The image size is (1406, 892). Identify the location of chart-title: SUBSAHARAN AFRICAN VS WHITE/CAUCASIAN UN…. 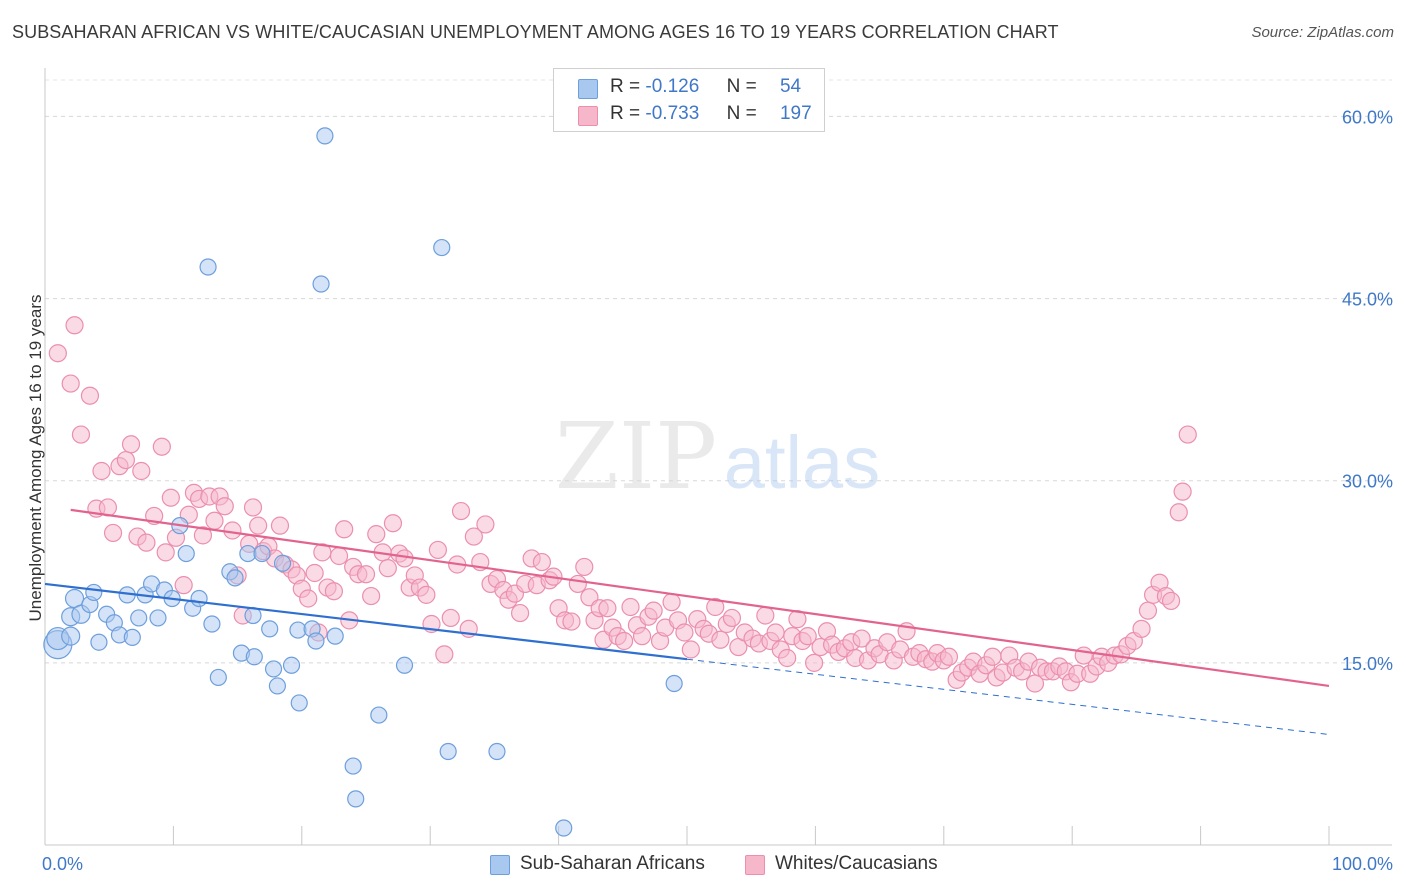
(535, 32).